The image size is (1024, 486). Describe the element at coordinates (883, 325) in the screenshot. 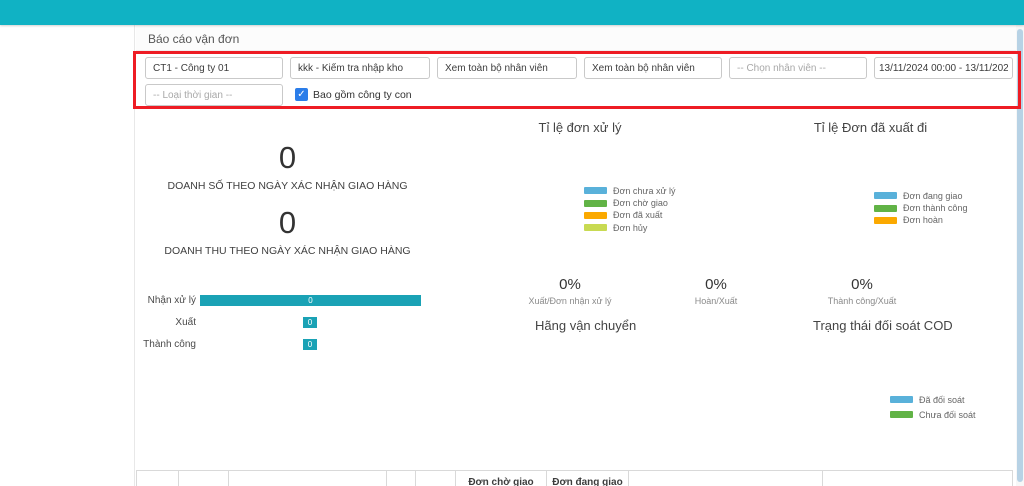

I see `cod-section-title: Trạng thái đối soát COD` at that location.